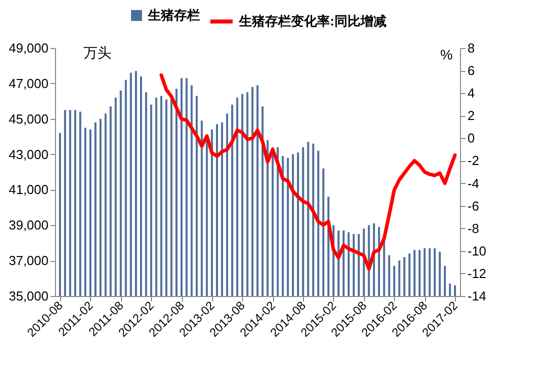  I want to click on legend-label: 生猪存栏变化率:同比增减, so click(312, 21).